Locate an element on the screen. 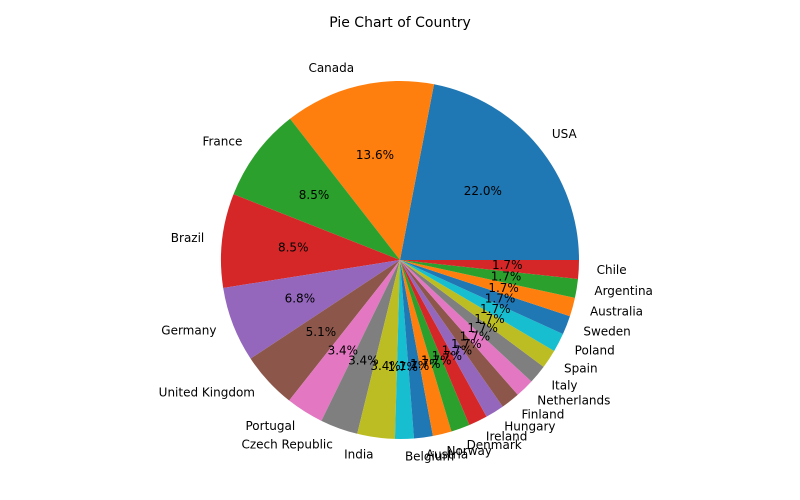 This screenshot has width=800, height=500. pie-slice-netherlands is located at coordinates (466, 327).